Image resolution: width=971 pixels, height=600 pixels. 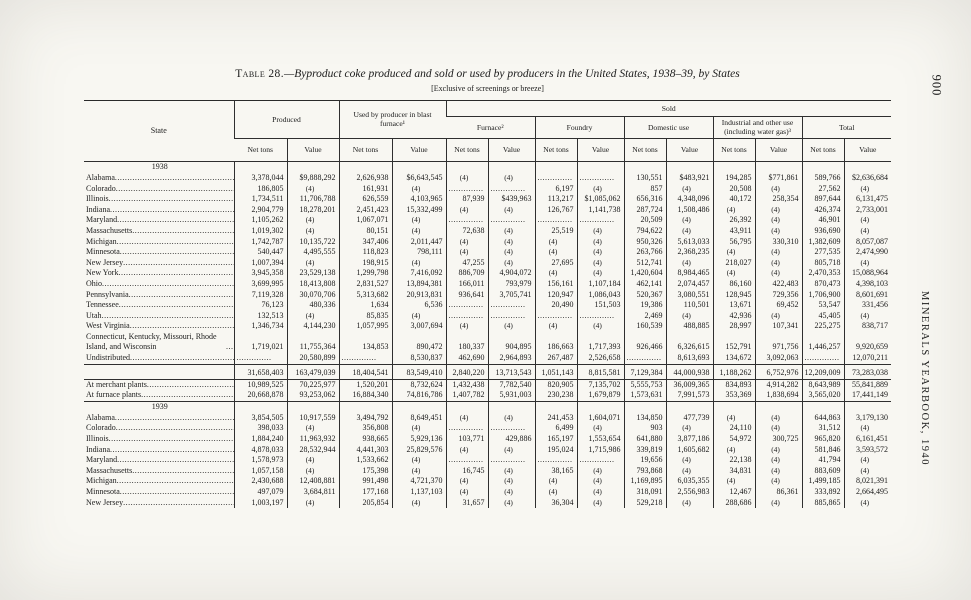 I want to click on value-cell: 72,638, so click(x=466, y=231).